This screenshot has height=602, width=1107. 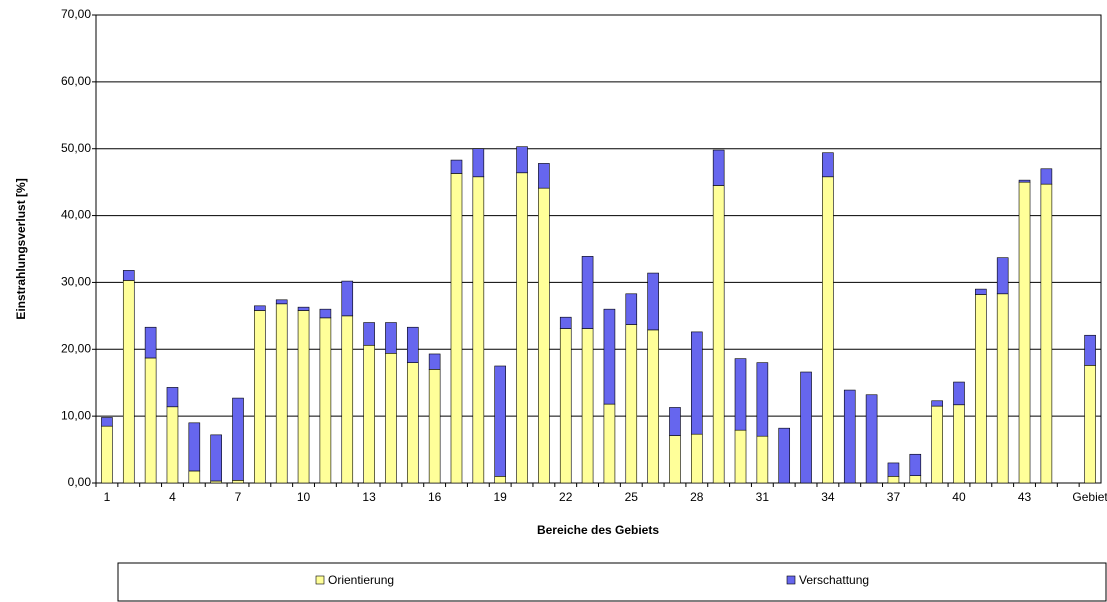 I want to click on x-tick-label: 40, so click(x=959, y=497).